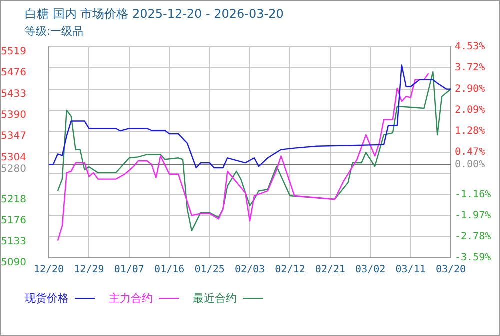  What do you see at coordinates (470, 110) in the screenshot?
I see `y2-tick-label: 2.09%` at bounding box center [470, 110].